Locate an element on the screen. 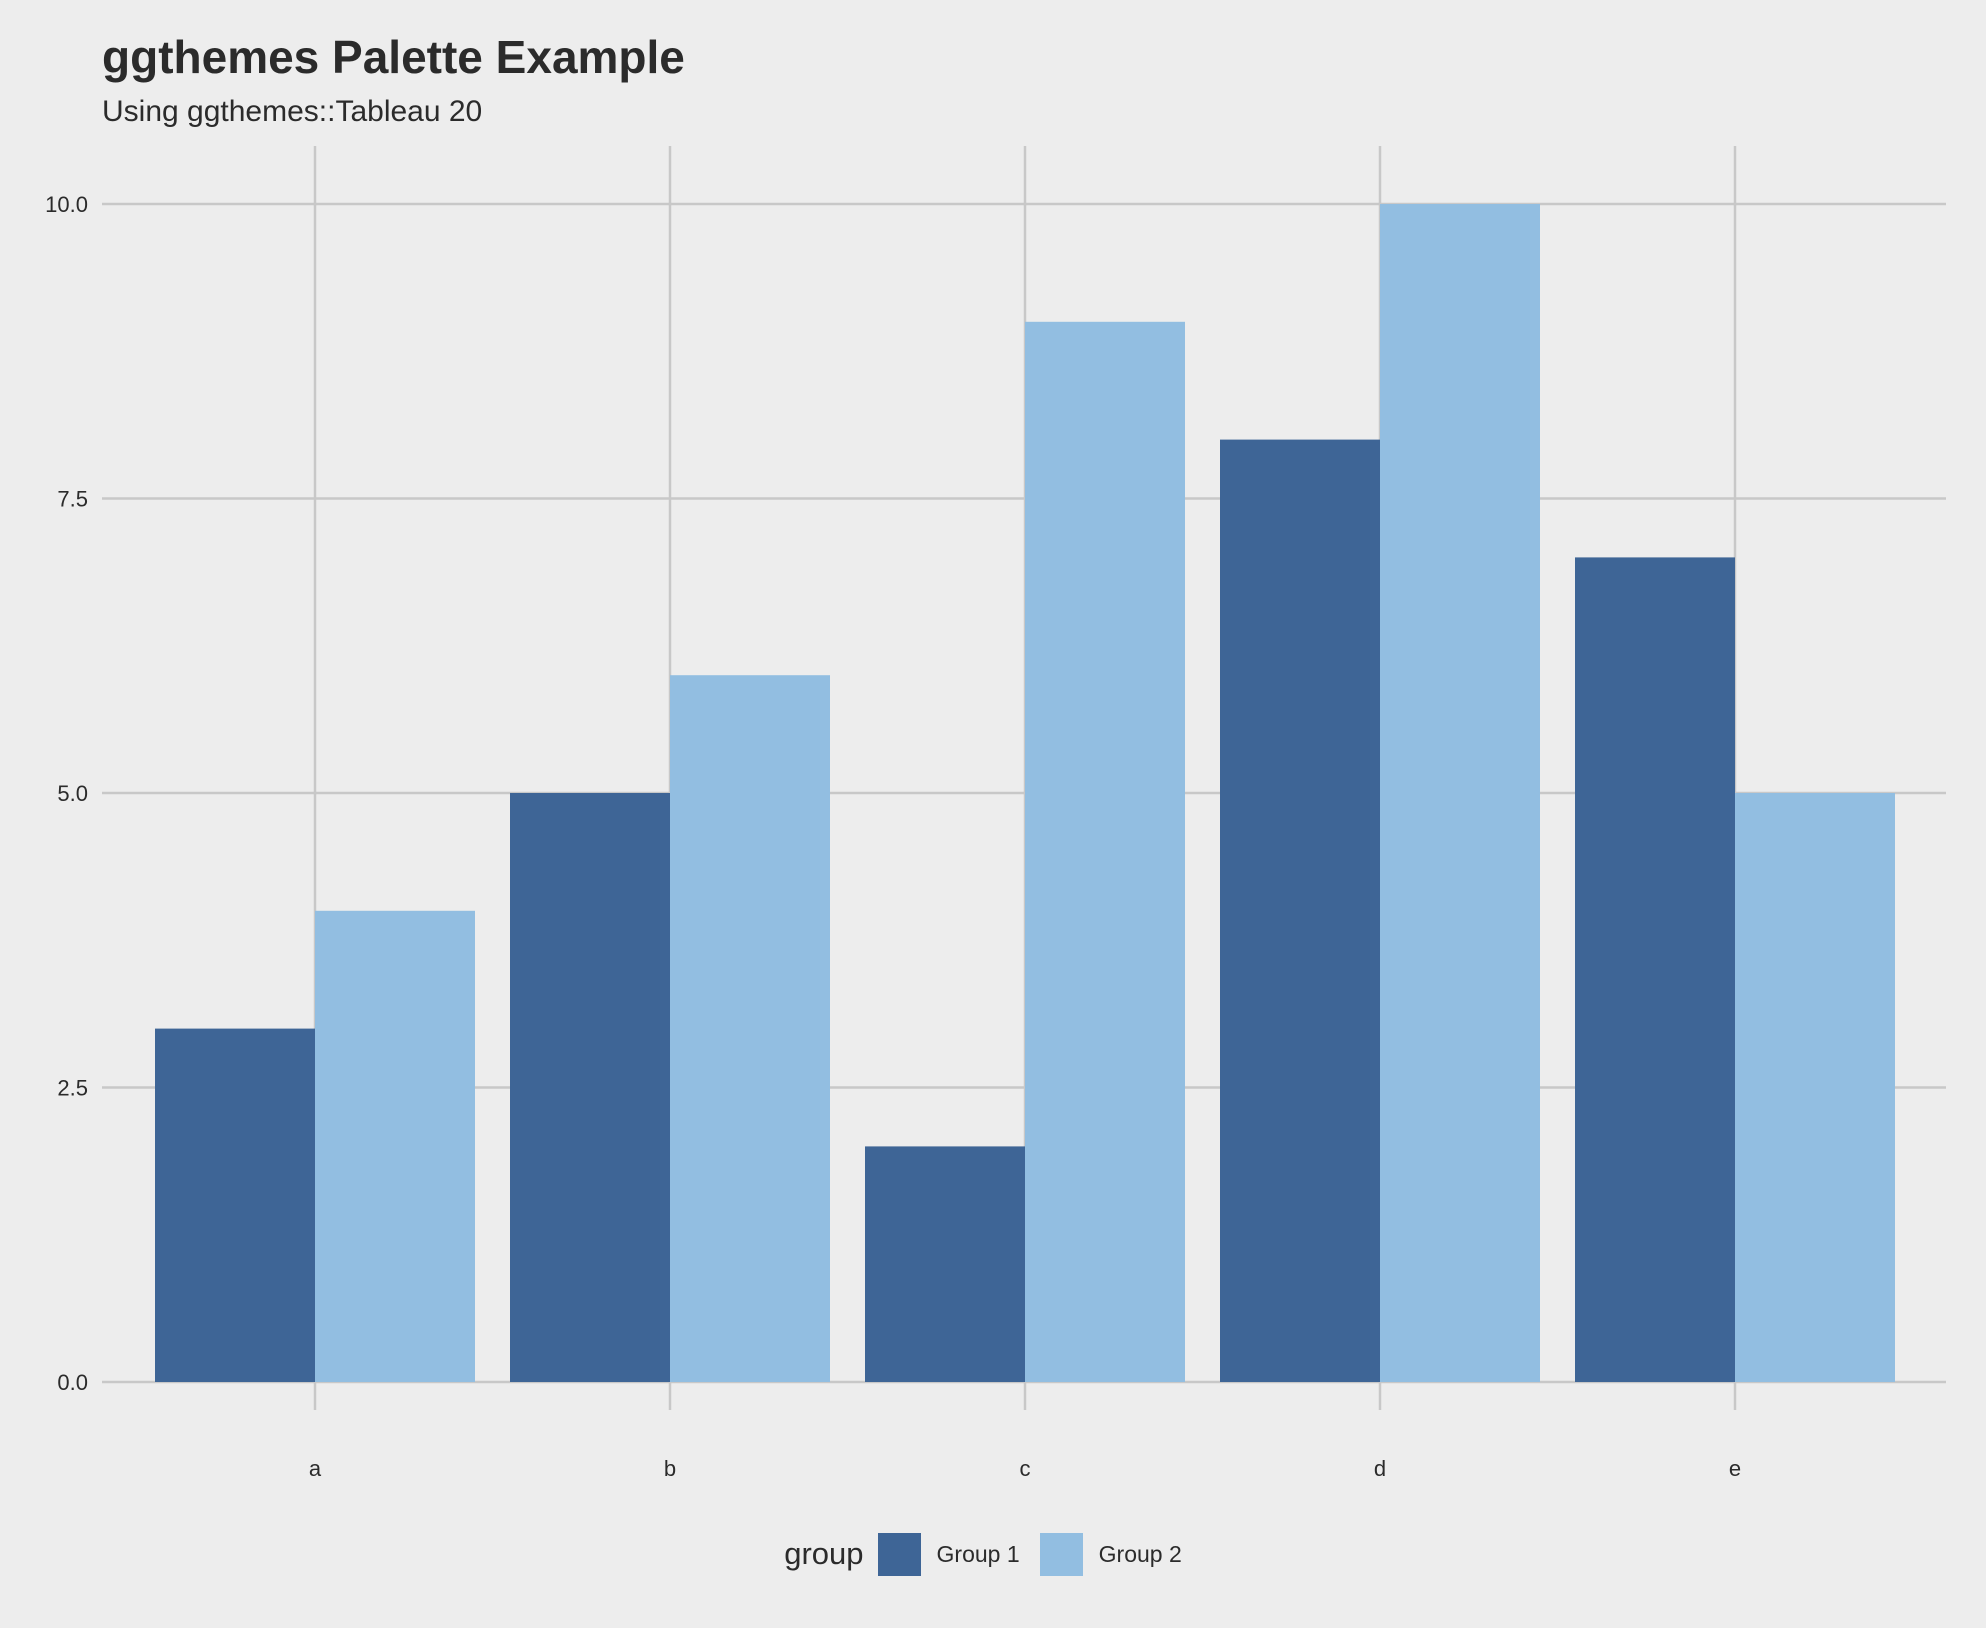 Image resolution: width=1986 pixels, height=1628 pixels. x-tick-label: d is located at coordinates (1380, 1468).